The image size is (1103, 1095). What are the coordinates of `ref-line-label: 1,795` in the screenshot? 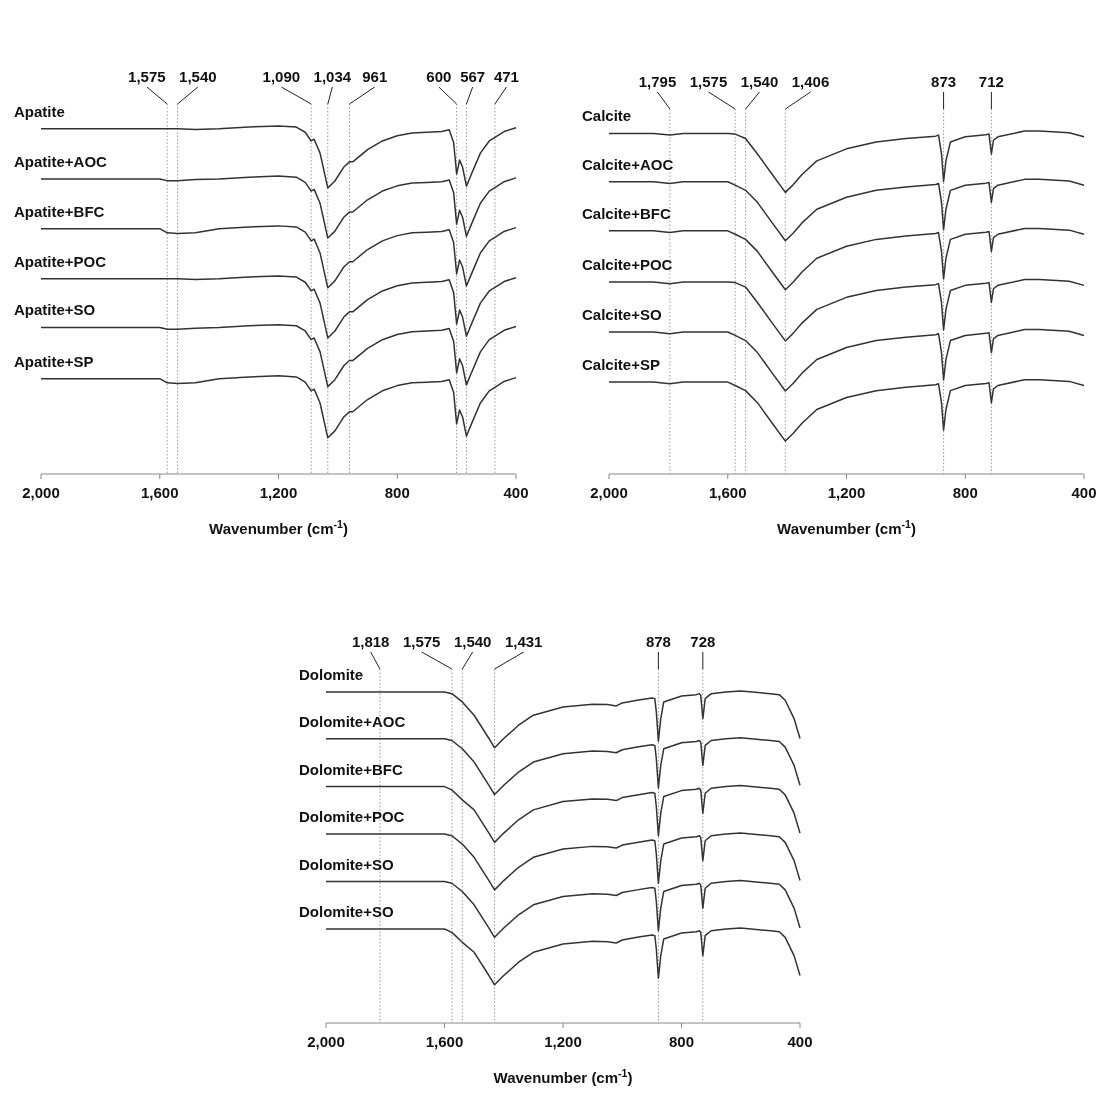 It's located at (657, 81).